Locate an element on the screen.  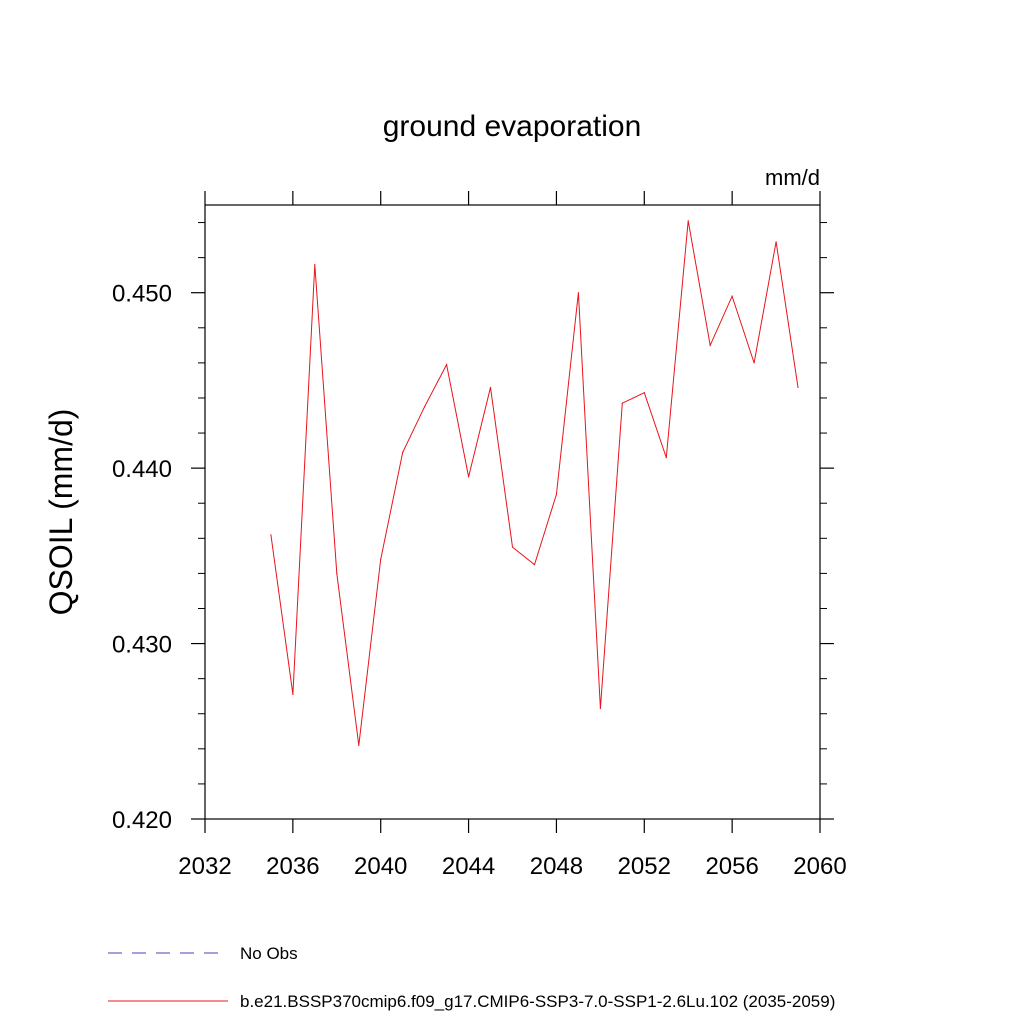
legend-label-no-obs: No Obs is located at coordinates (269, 953).